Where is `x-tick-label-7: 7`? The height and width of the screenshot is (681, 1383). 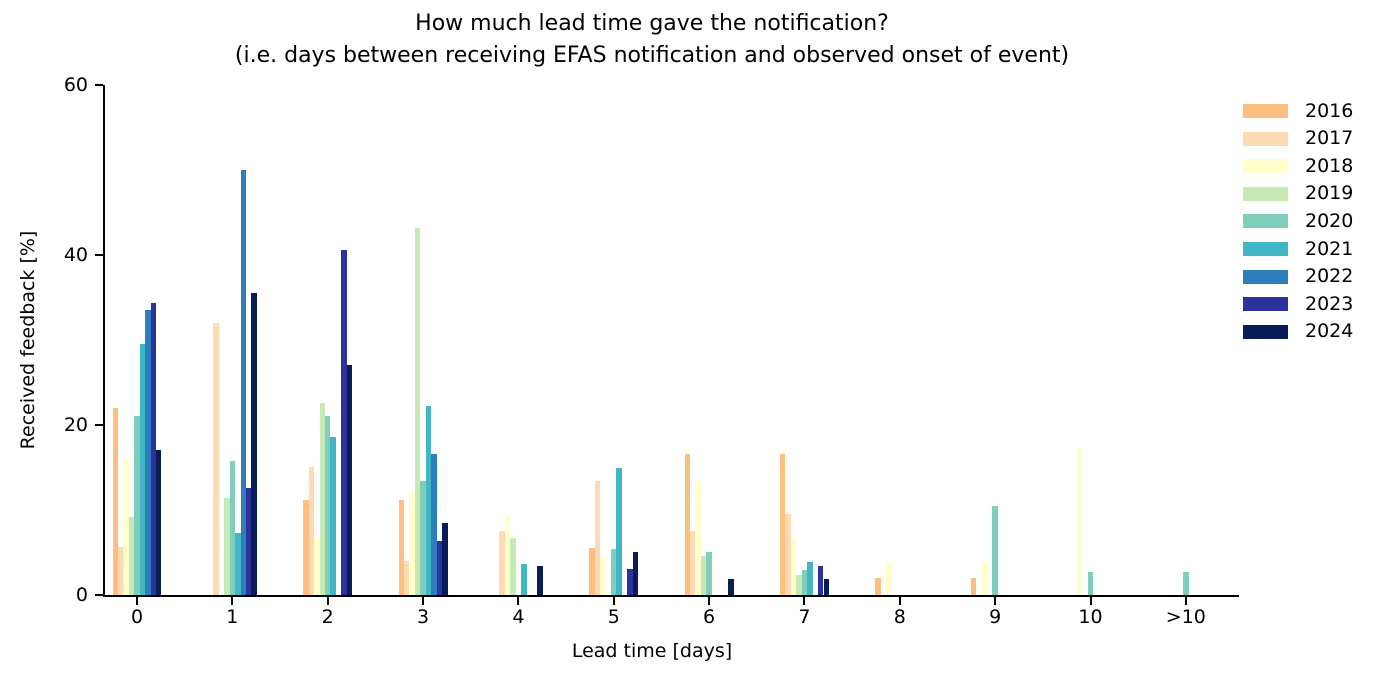
x-tick-label-7: 7 is located at coordinates (804, 617).